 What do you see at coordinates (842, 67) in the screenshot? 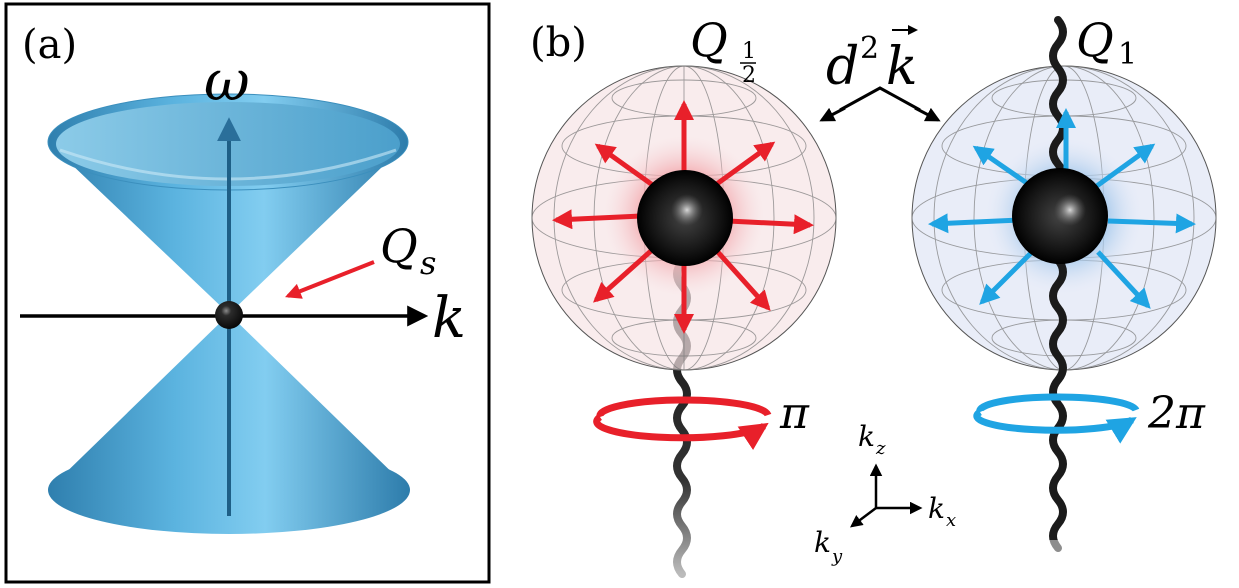
I see `dk-label-d: d` at bounding box center [842, 67].